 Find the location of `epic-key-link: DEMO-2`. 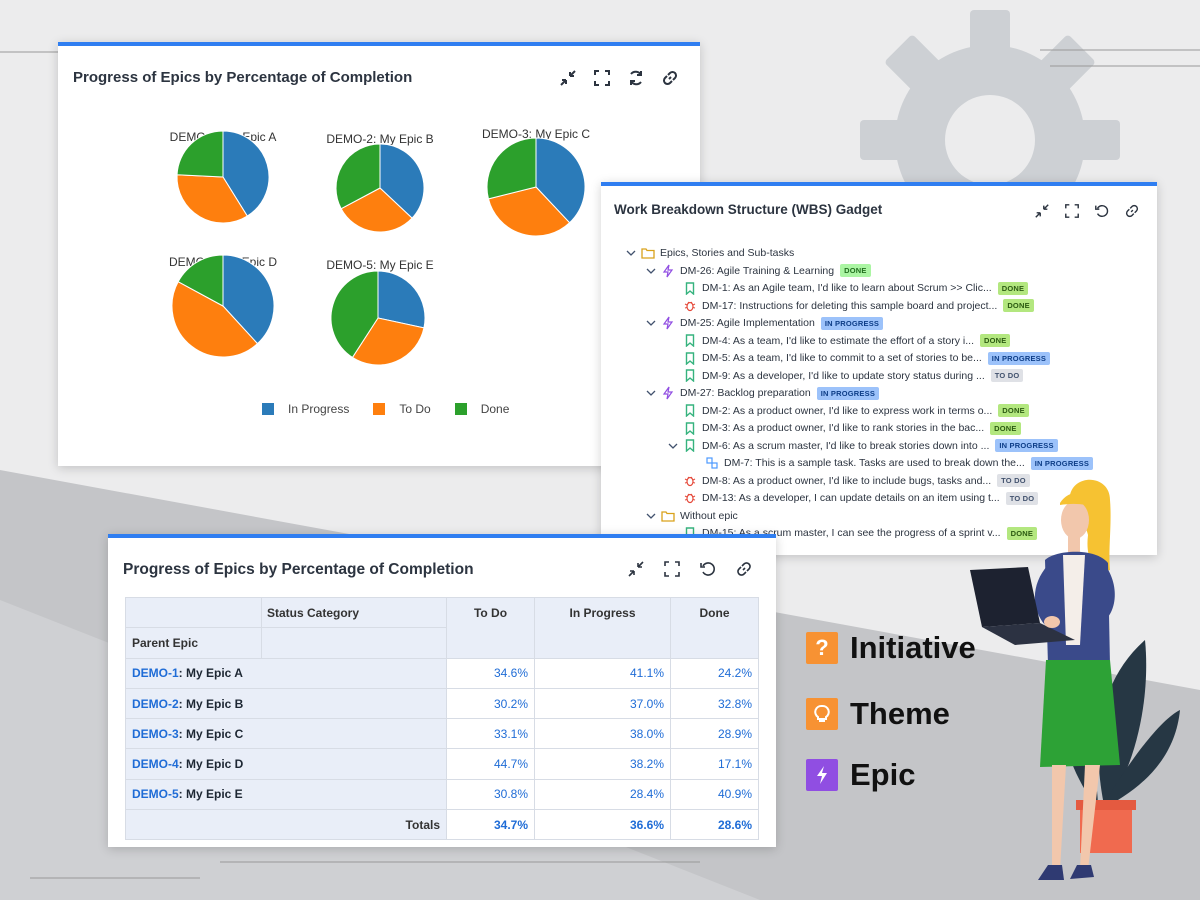

epic-key-link: DEMO-2 is located at coordinates (155, 703).